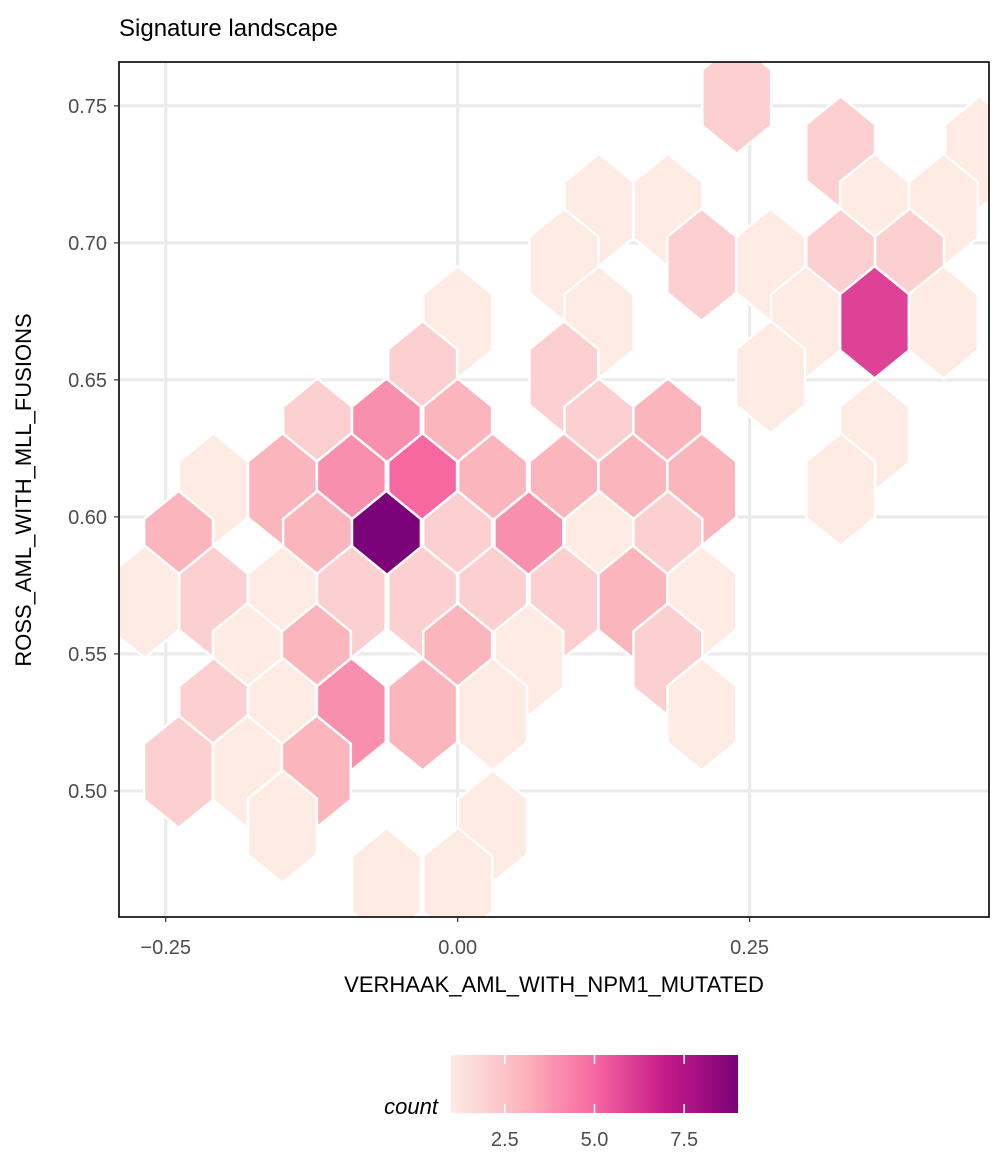  I want to click on x-tick-label-2: 0.25, so click(749, 948).